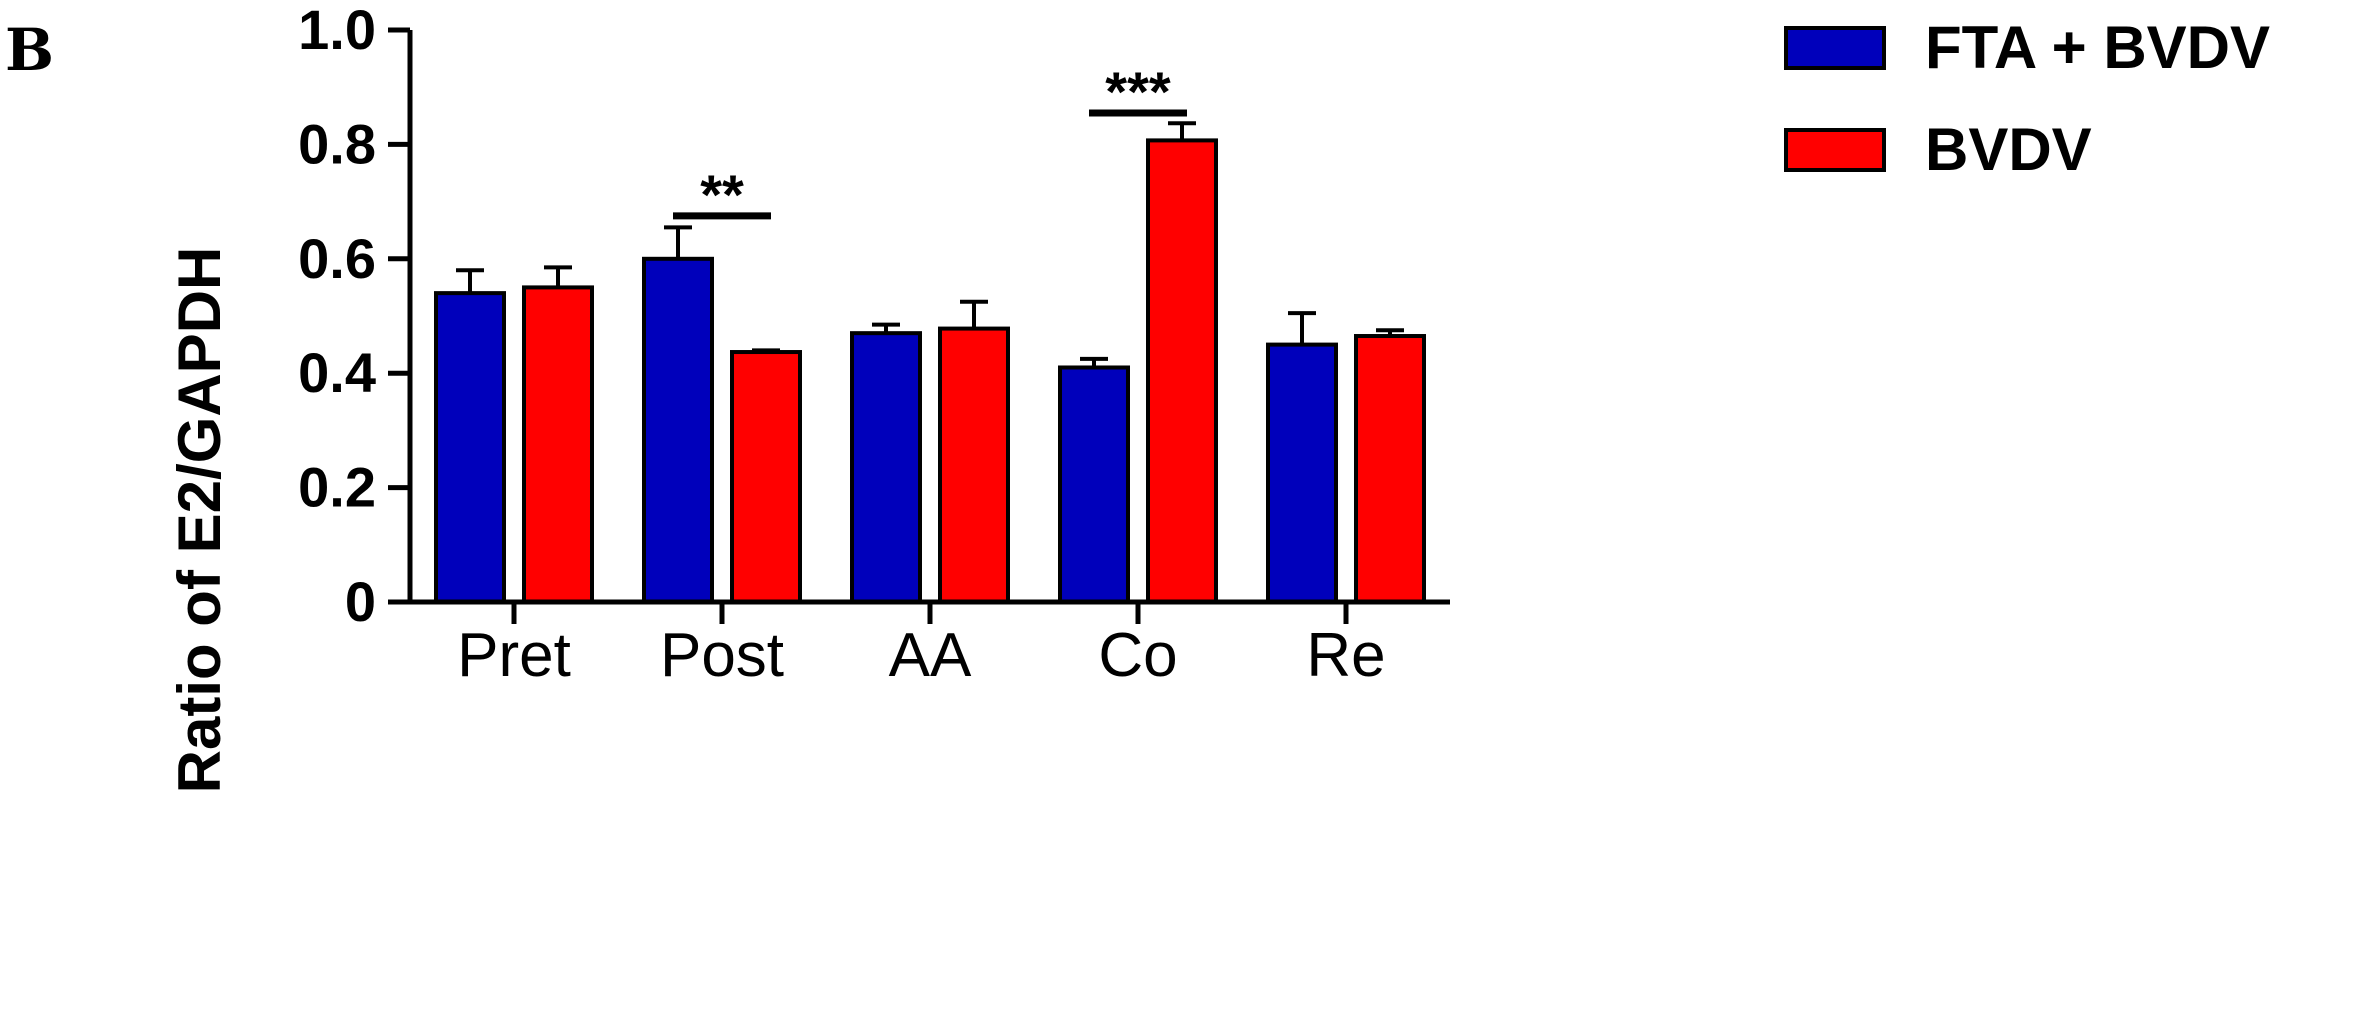 The width and height of the screenshot is (2359, 1020). What do you see at coordinates (930, 655) in the screenshot?
I see `x-category-label: AA` at bounding box center [930, 655].